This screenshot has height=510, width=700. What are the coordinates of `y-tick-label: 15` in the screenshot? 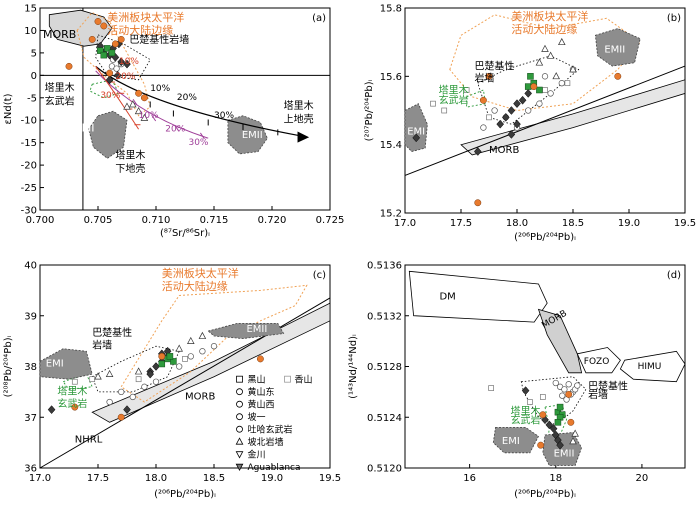 It's located at (30, 9).